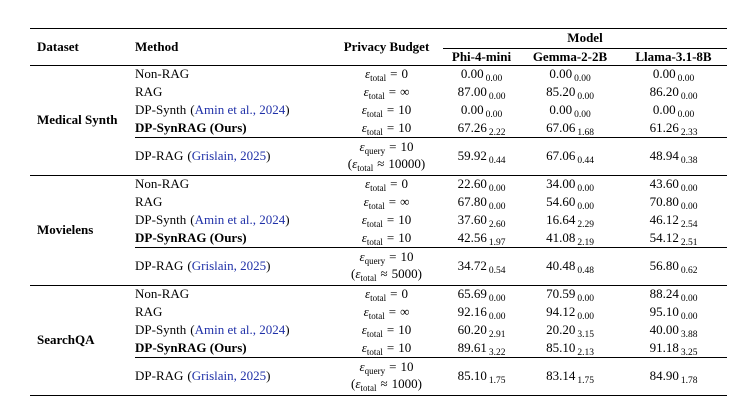 The image size is (751, 408). Describe the element at coordinates (472, 347) in the screenshot. I see `score-value: 89.61` at that location.